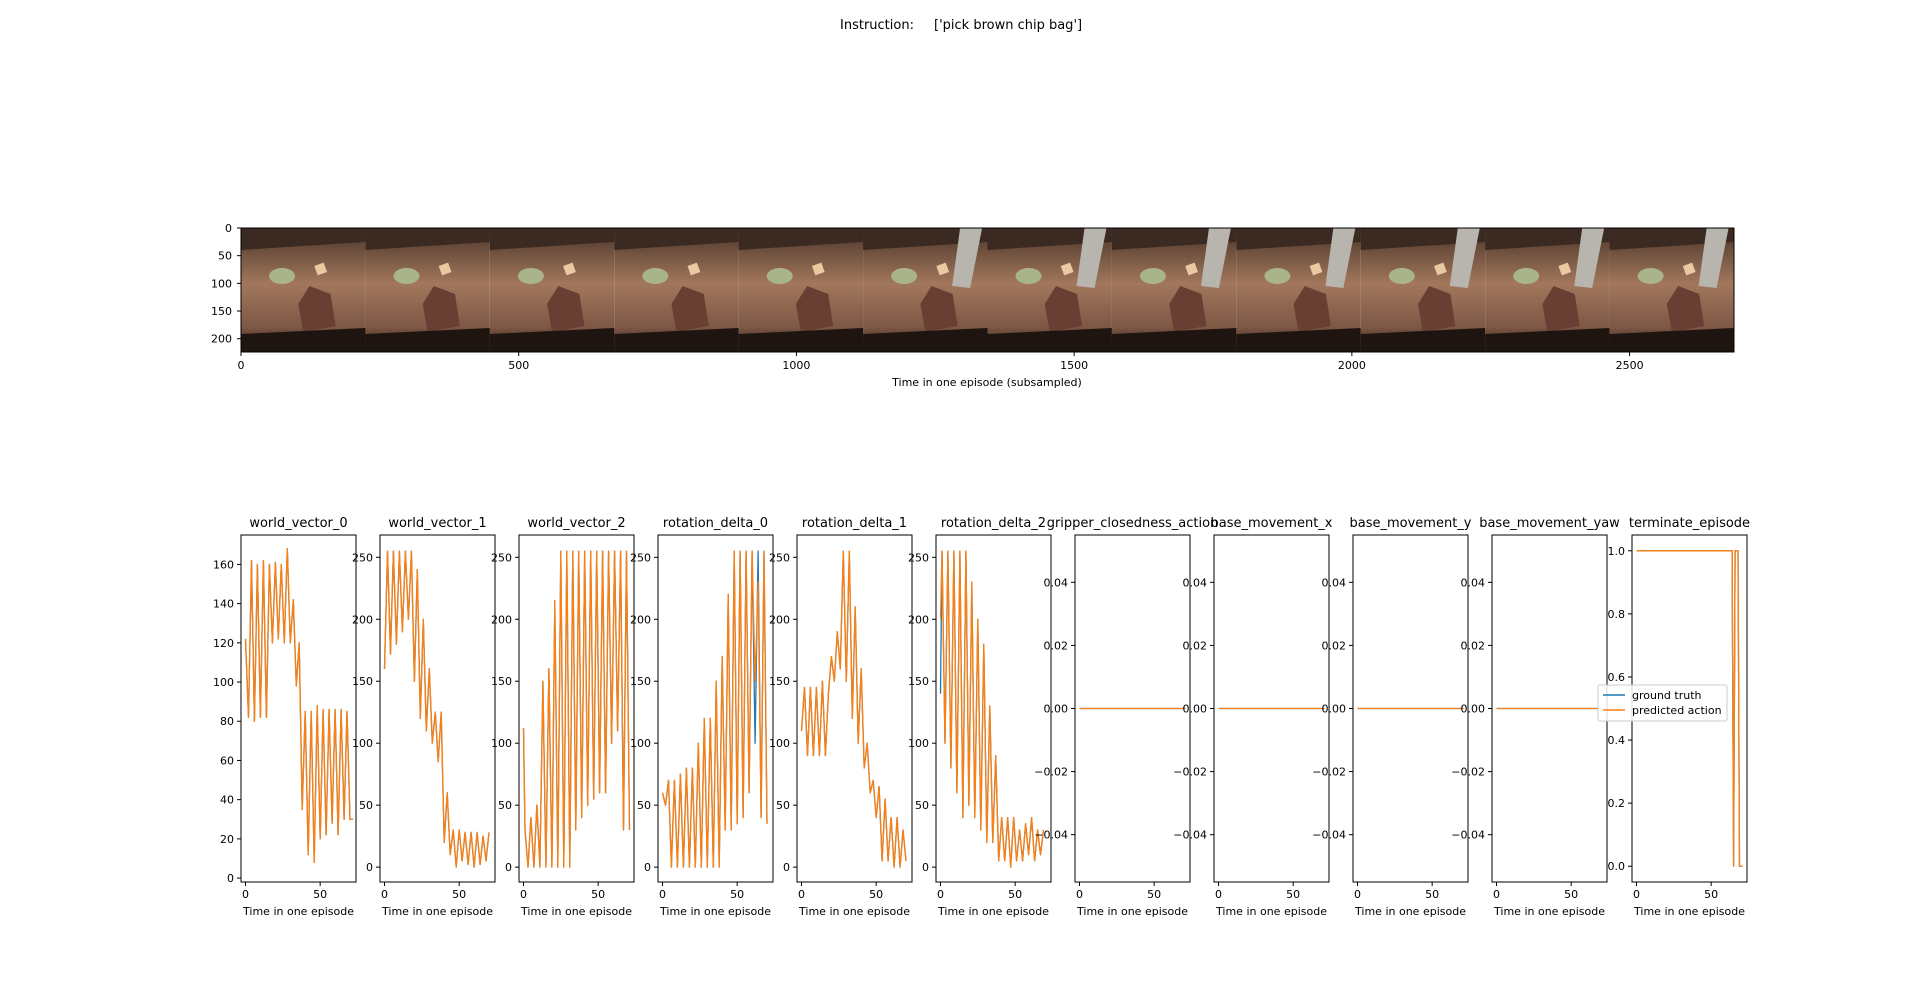 This screenshot has height=981, width=1920. Describe the element at coordinates (505, 743) in the screenshot. I see `y-tick: 100` at that location.